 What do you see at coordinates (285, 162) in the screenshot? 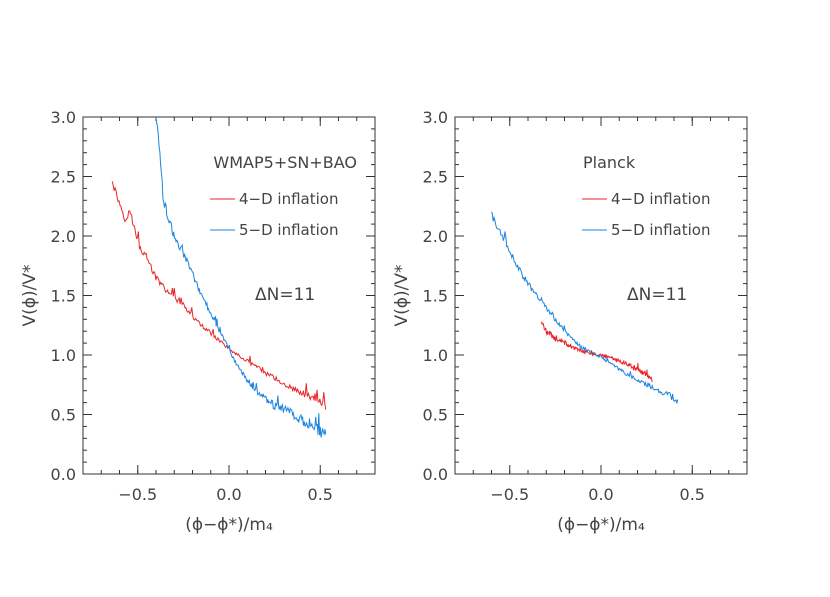
I see `panel-annotation: WMAP5+SN+BAO` at bounding box center [285, 162].